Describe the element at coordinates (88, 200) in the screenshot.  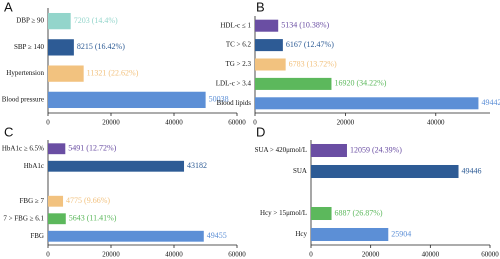
I see `value-label: 4775 (9.66%)` at that location.